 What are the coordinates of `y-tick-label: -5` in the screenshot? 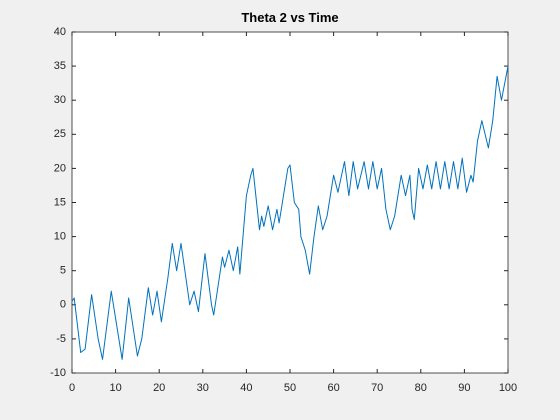 It's located at (61, 339).